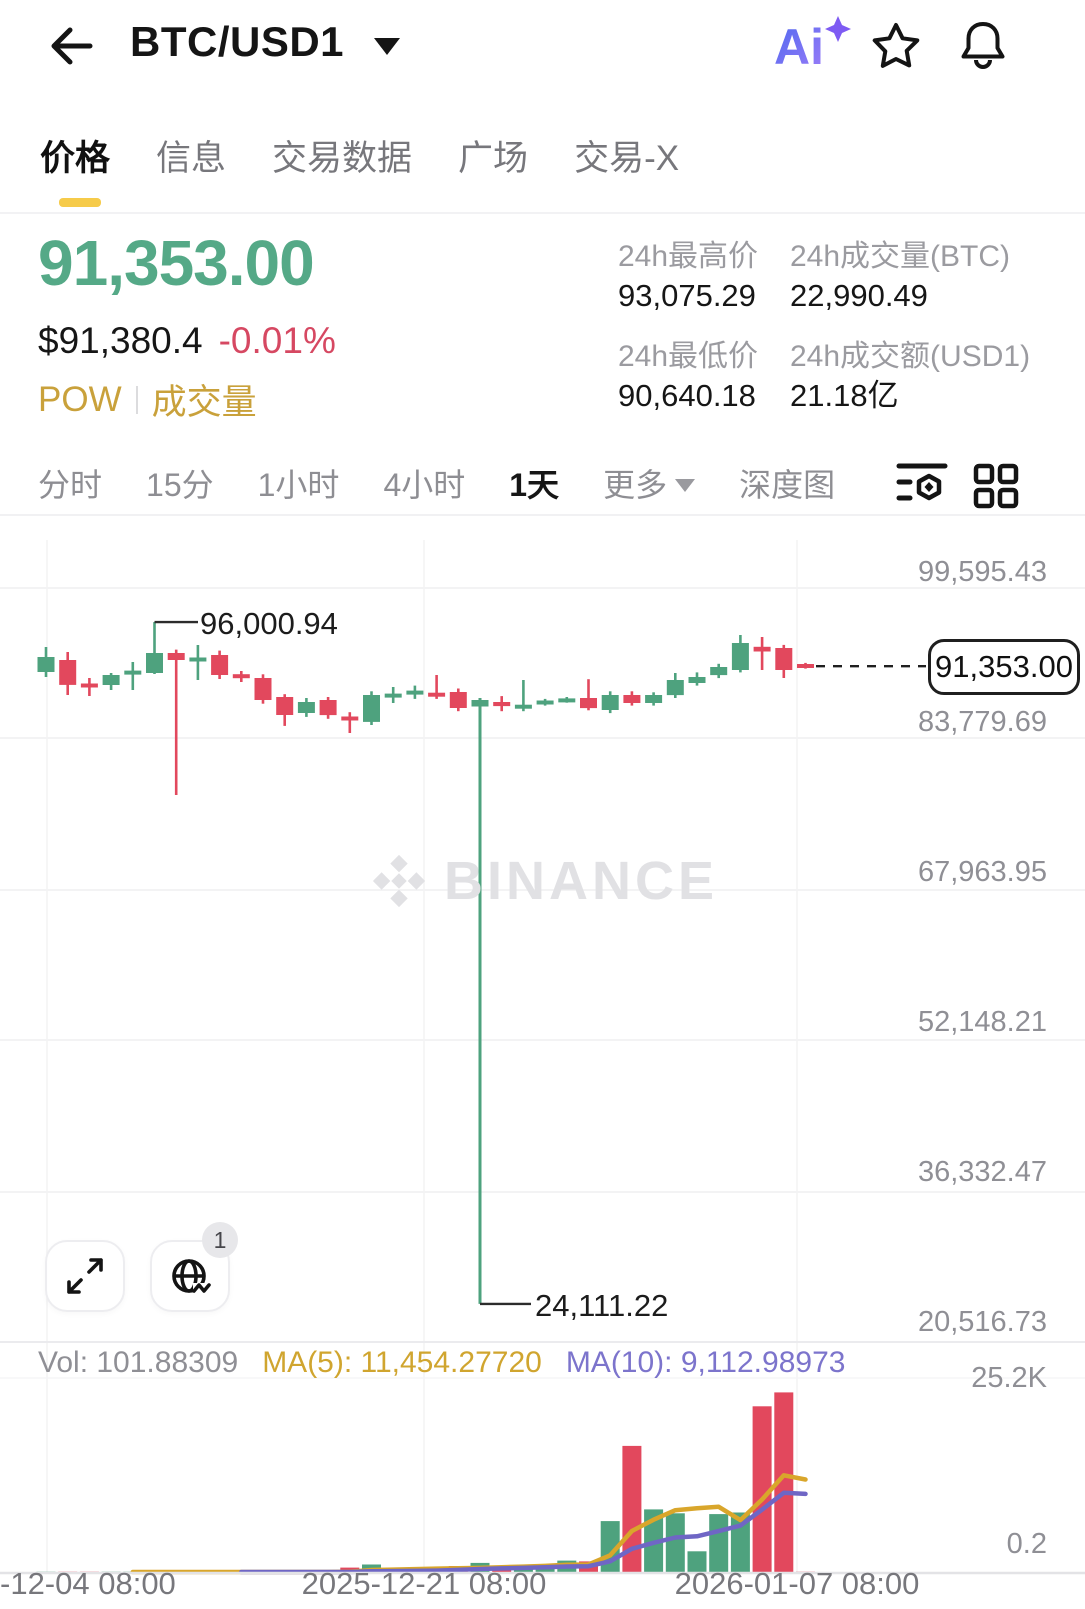  Describe the element at coordinates (982, 572) in the screenshot. I see `price-axis-label: 99,595.43` at that location.